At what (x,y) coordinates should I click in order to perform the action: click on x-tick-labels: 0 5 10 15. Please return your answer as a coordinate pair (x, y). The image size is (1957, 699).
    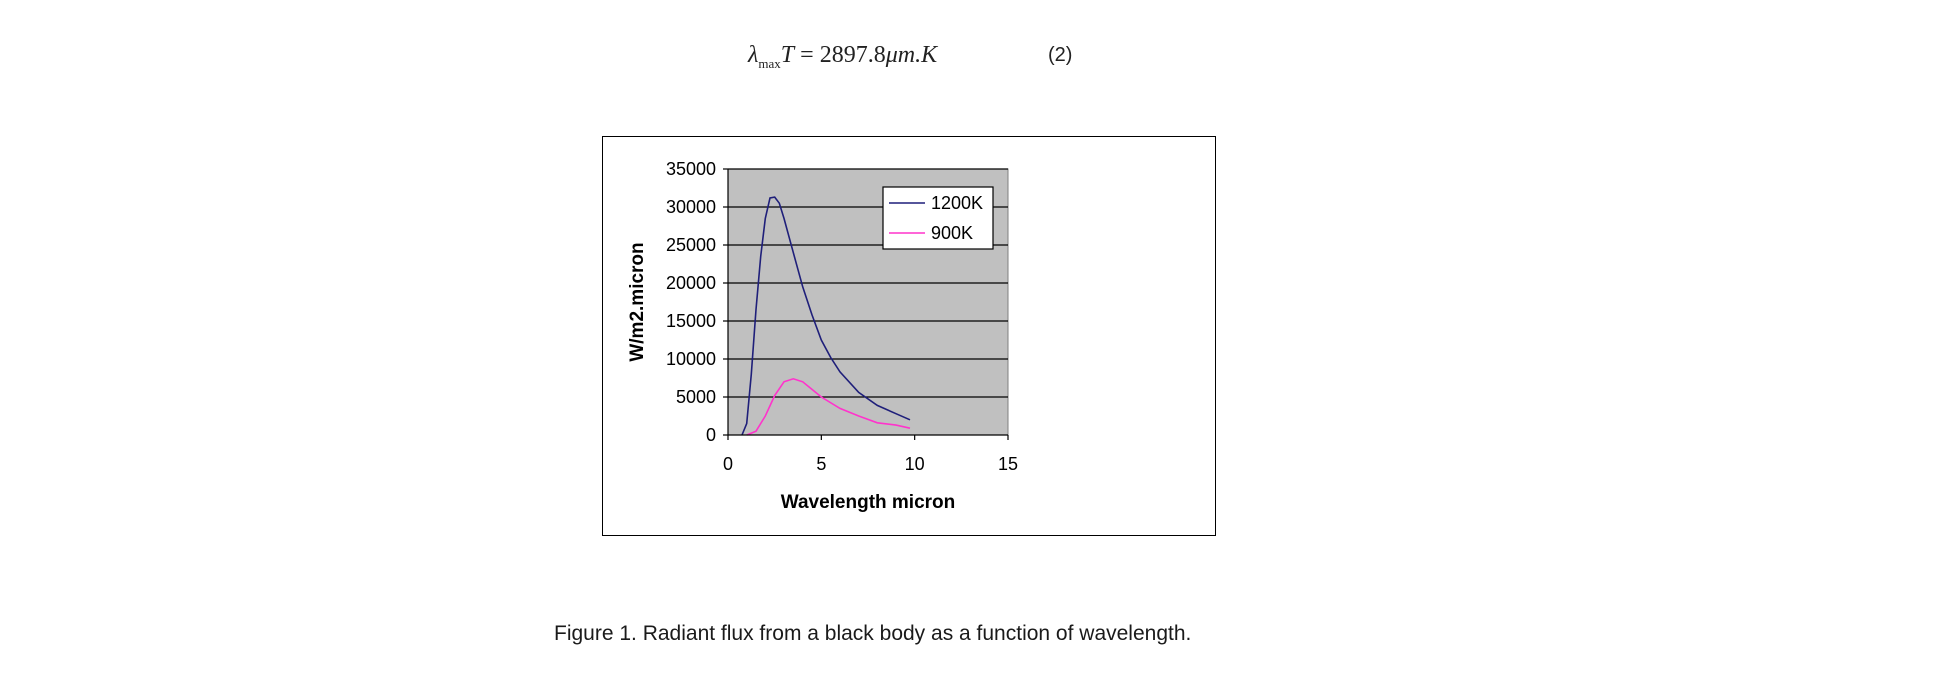
    Looking at the image, I should click on (870, 464).